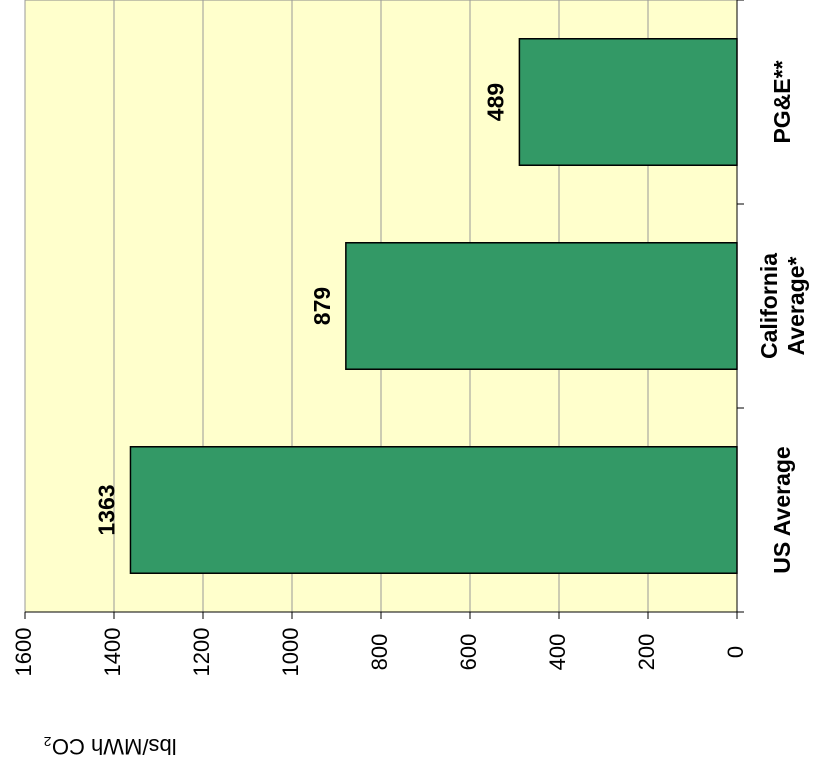 Image resolution: width=838 pixels, height=766 pixels. What do you see at coordinates (201, 652) in the screenshot?
I see `y-tick-label: 1200` at bounding box center [201, 652].